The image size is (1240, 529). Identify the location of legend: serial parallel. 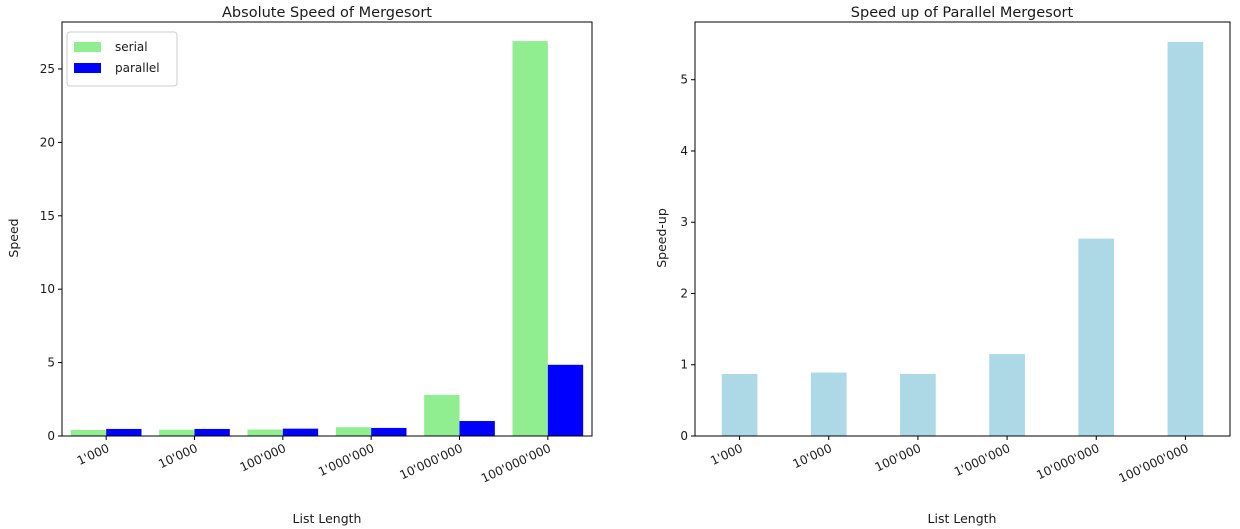
(122, 59).